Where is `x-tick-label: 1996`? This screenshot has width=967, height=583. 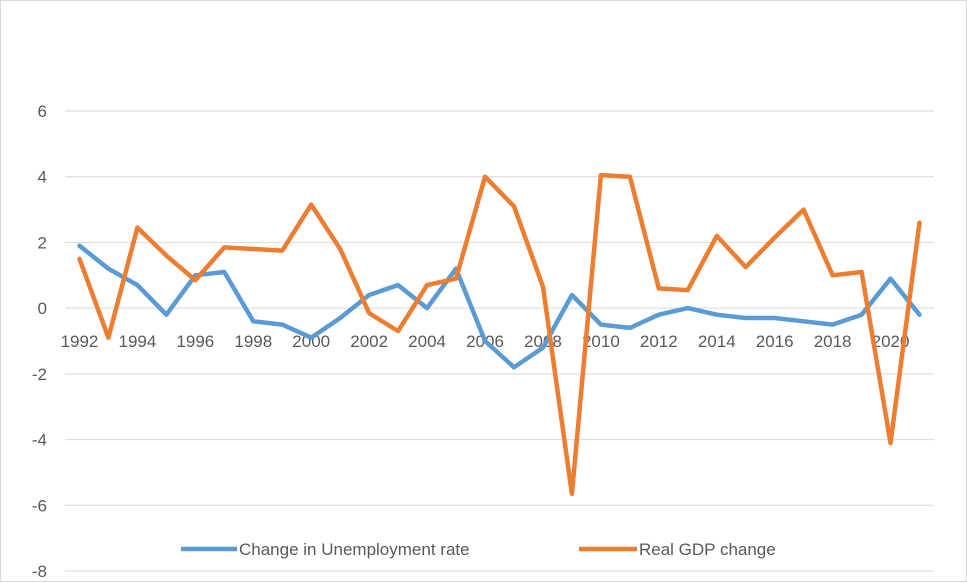 x-tick-label: 1996 is located at coordinates (195, 341).